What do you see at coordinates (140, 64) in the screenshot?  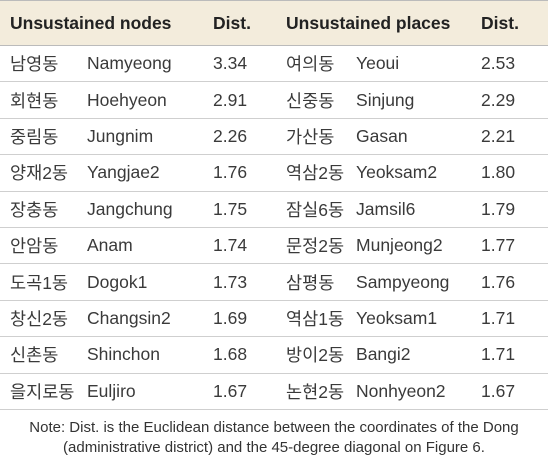 I see `table-cell: Namyeong` at bounding box center [140, 64].